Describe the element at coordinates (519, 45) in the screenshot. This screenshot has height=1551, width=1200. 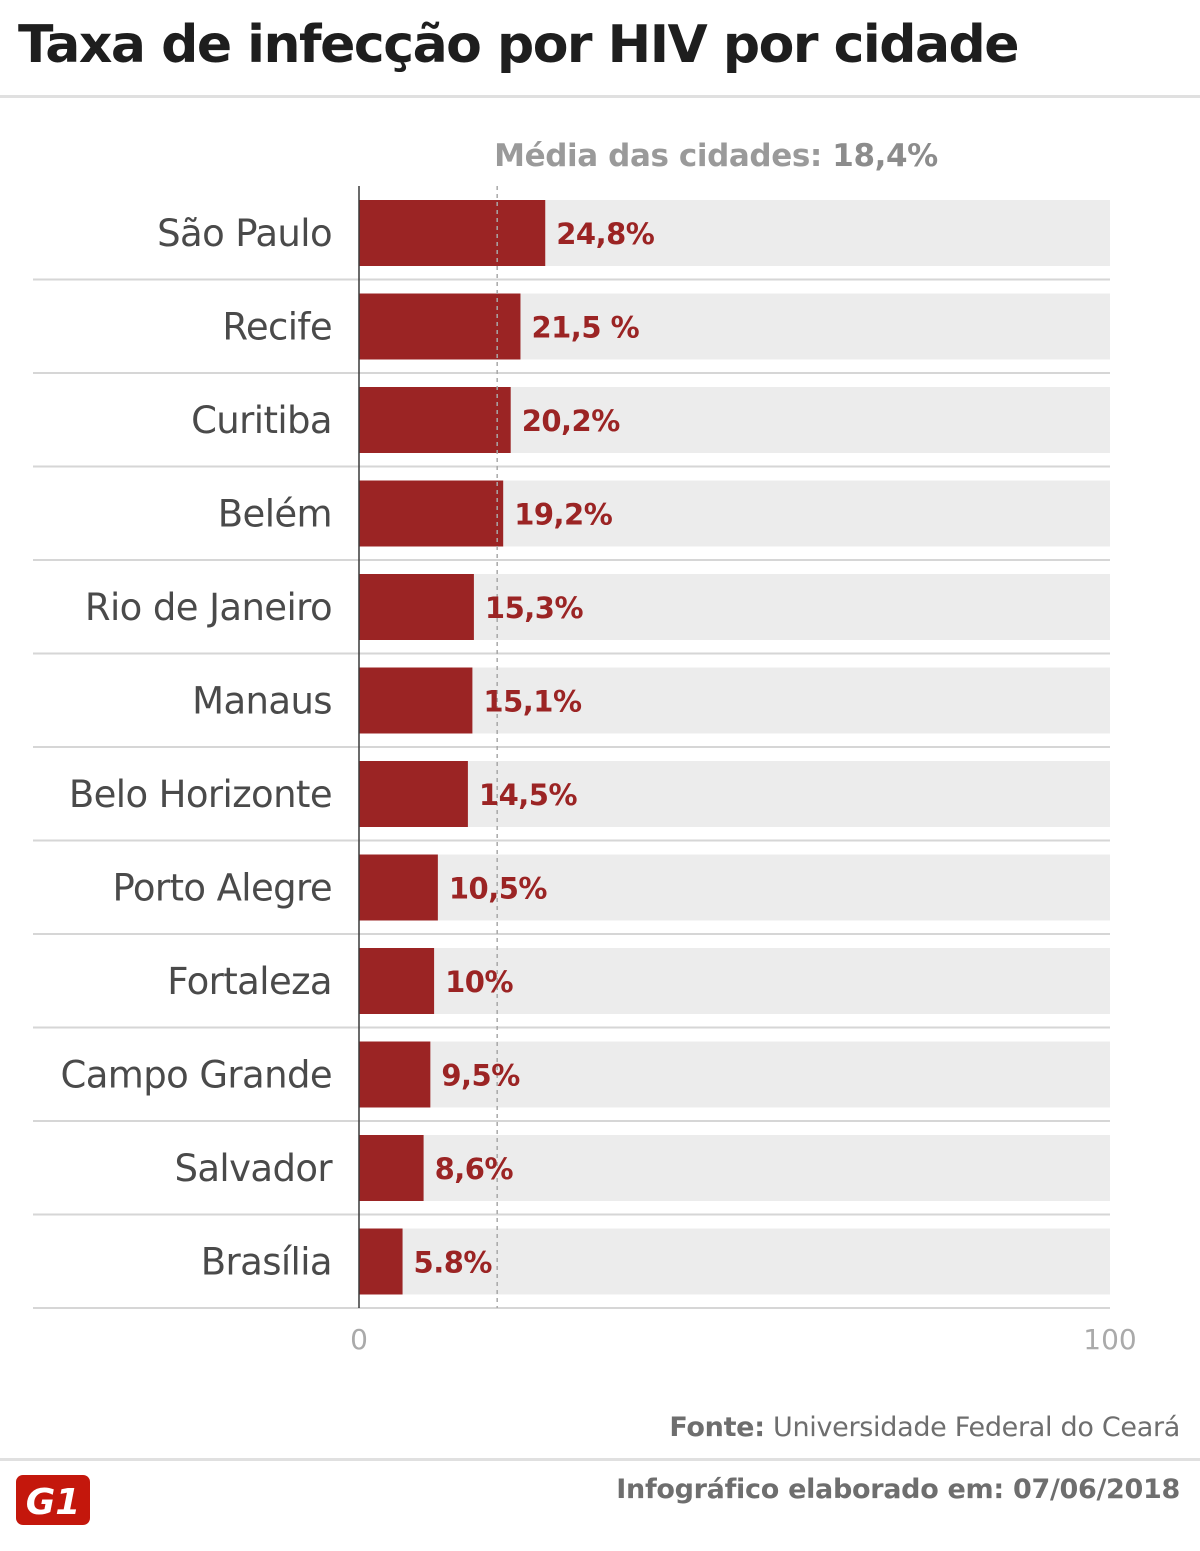
I see `page-title: Taxa de infecção por HIV por cidade` at that location.